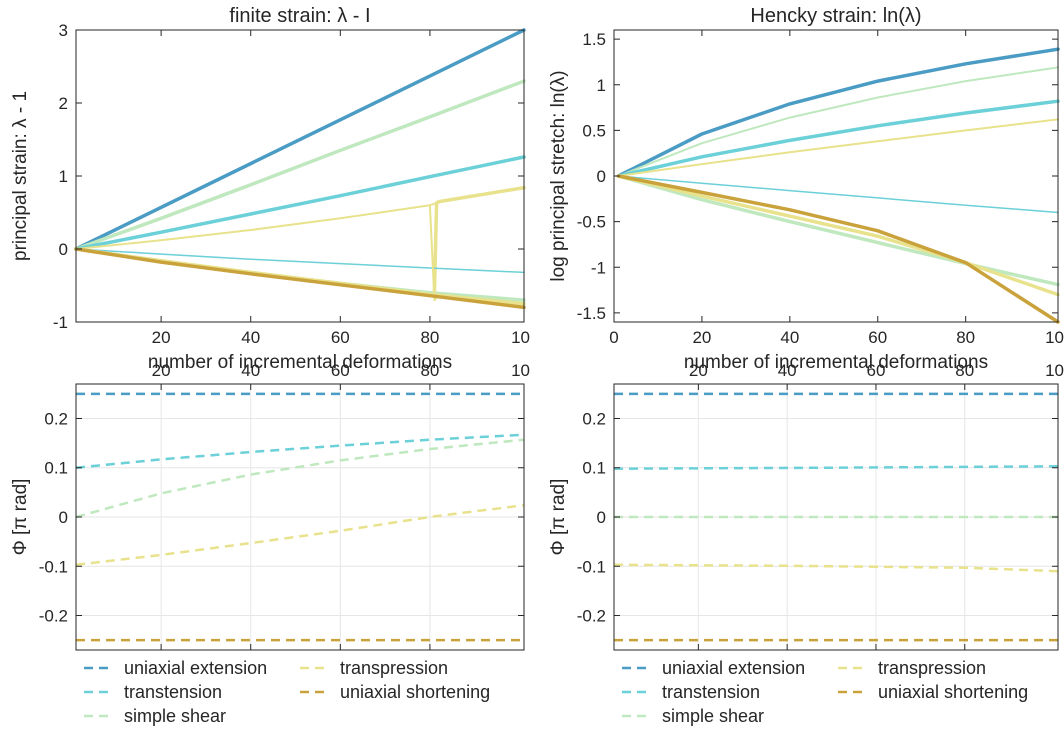  I want to click on y-tick-label: -1.5, so click(591, 313).